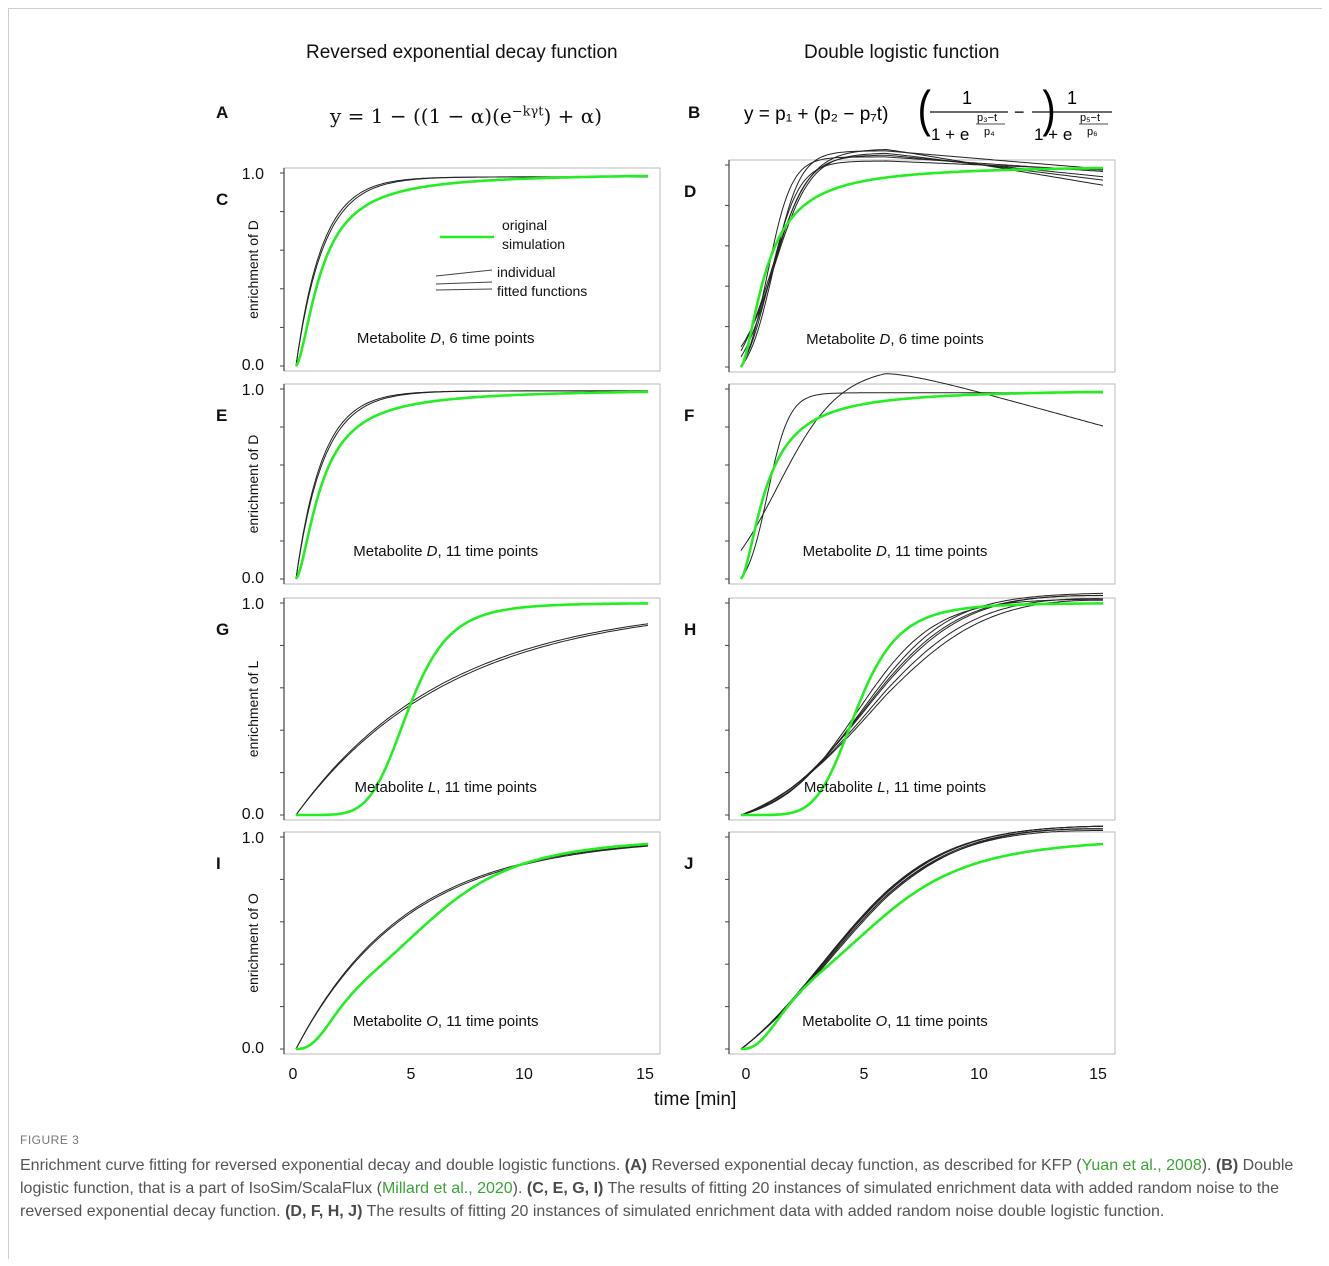  Describe the element at coordinates (542, 291) in the screenshot. I see `legend-fitted-label: fitted functions` at that location.